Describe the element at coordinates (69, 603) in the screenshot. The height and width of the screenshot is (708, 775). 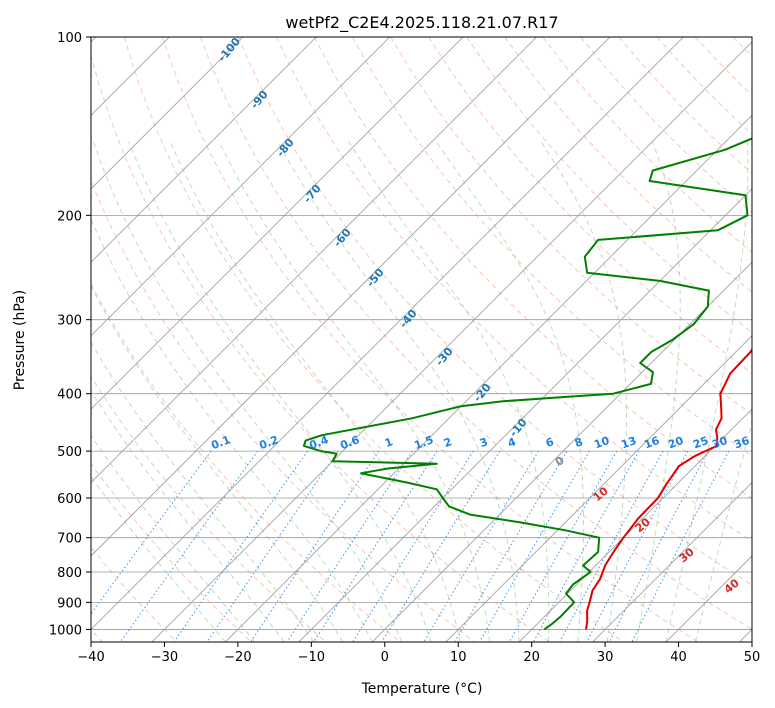
I see `y-tick-label: 900` at that location.